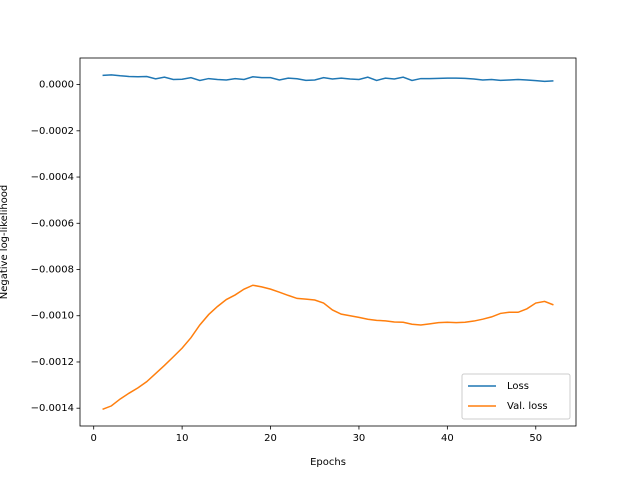 The width and height of the screenshot is (640, 480). I want to click on x-axis-label: Epochs, so click(328, 462).